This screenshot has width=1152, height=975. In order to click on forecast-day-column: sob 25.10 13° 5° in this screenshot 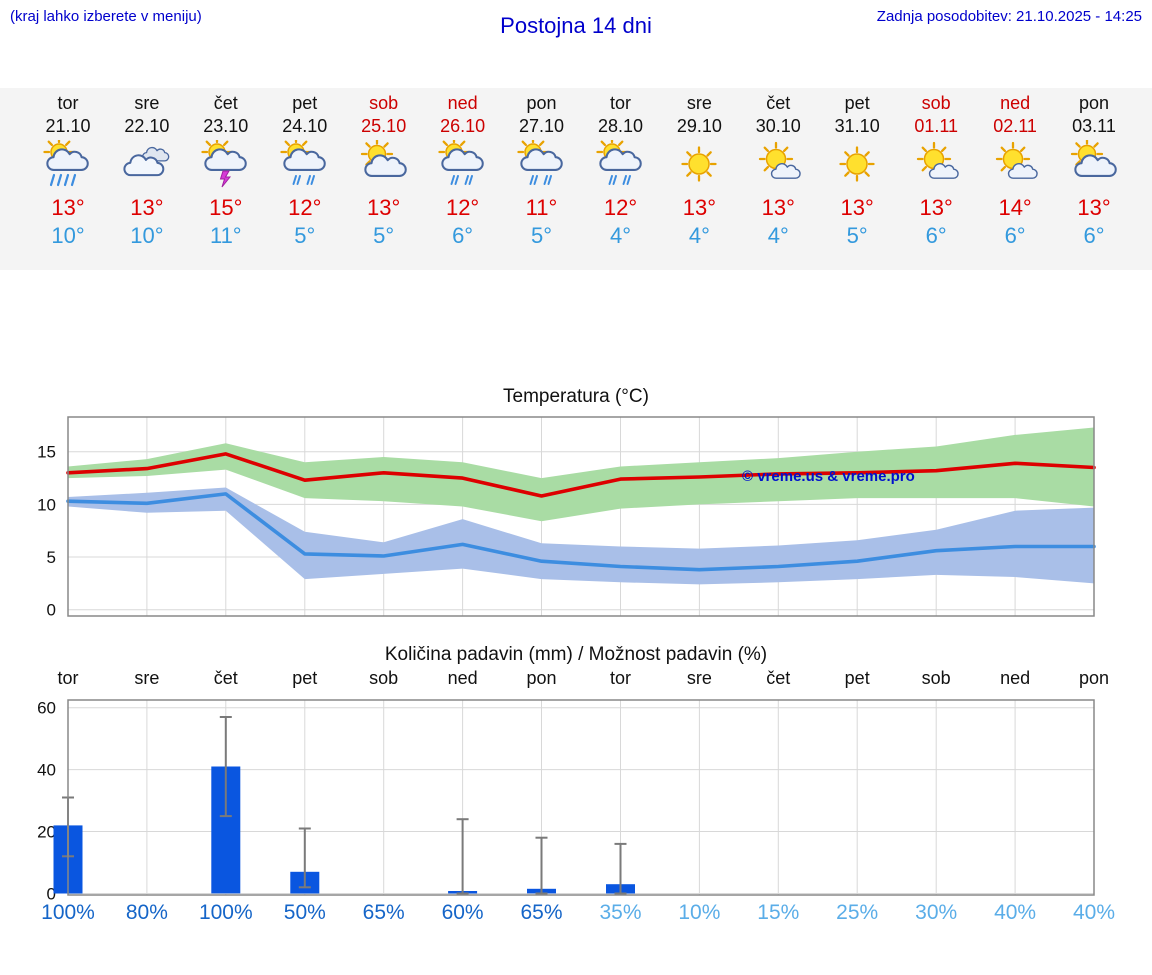, I will do `click(383, 171)`.